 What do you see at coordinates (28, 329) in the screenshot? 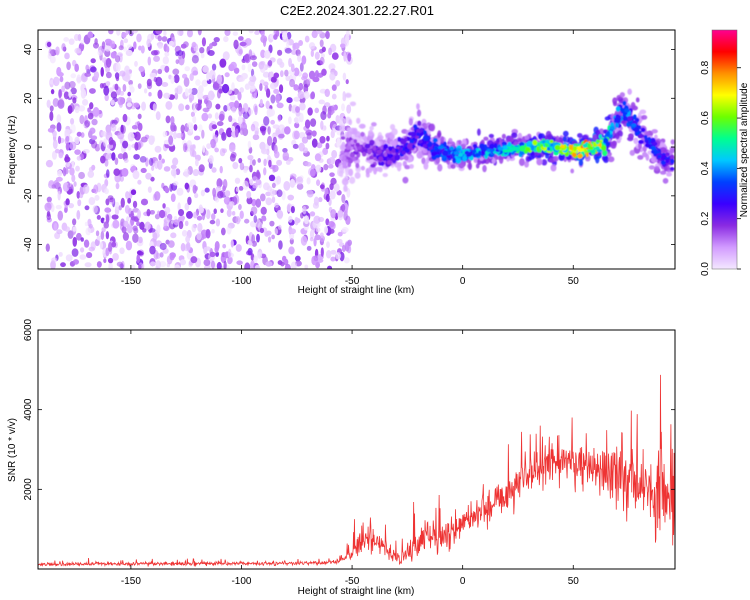
I see `snr-ytick-label: 6000` at bounding box center [28, 329].